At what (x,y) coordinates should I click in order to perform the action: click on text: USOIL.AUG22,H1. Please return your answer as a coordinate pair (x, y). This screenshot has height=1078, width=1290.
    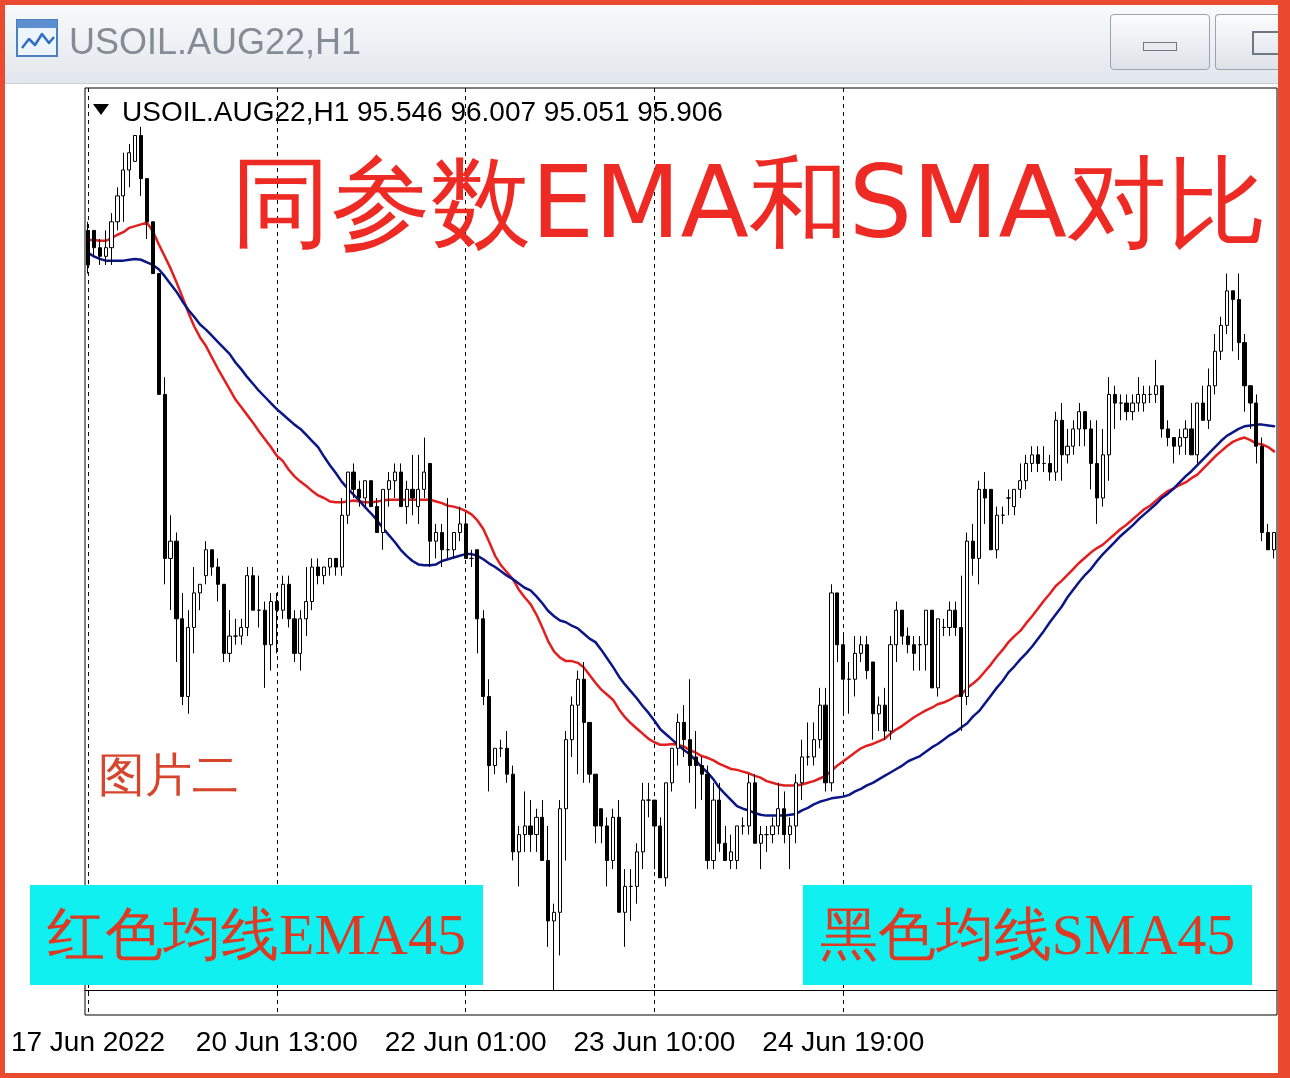
    Looking at the image, I should click on (215, 42).